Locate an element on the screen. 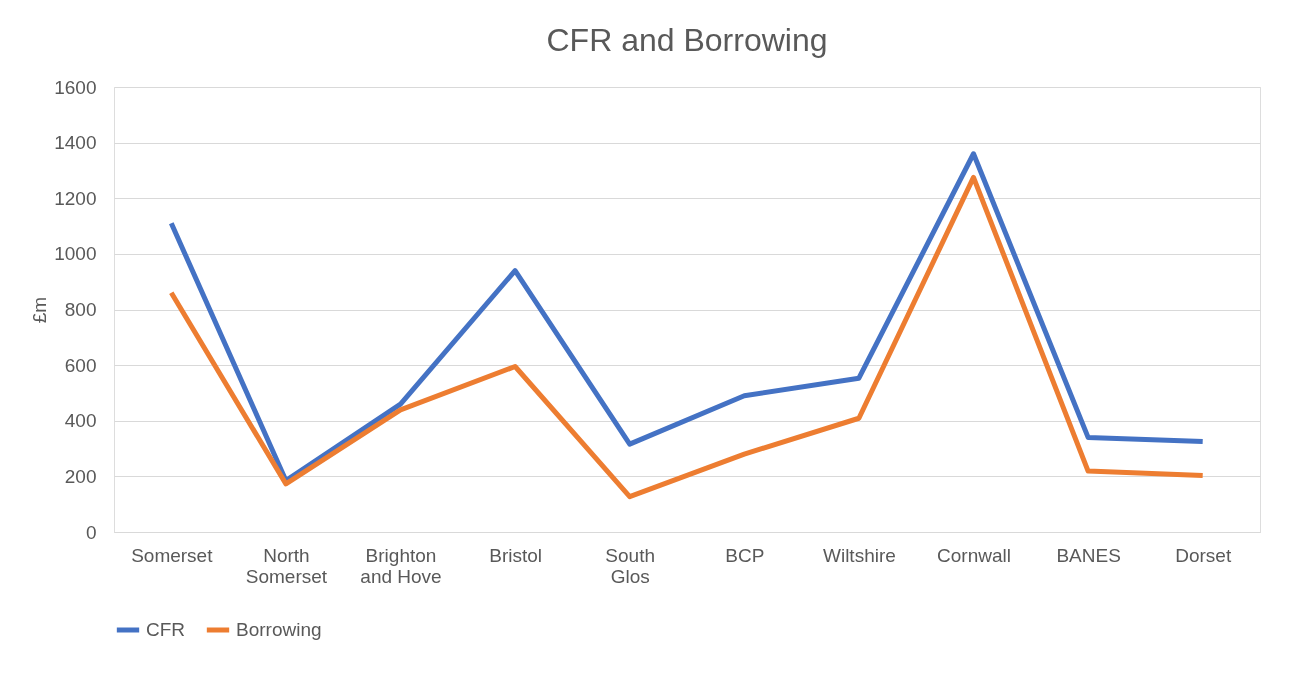  y-tick-label: 400 is located at coordinates (80, 421).